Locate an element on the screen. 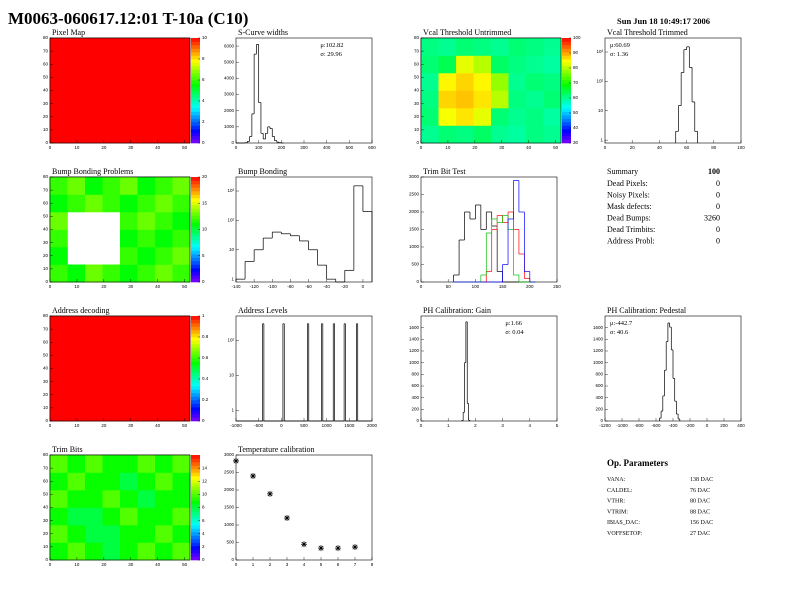  y-tick-label: 60 is located at coordinates (46, 202).